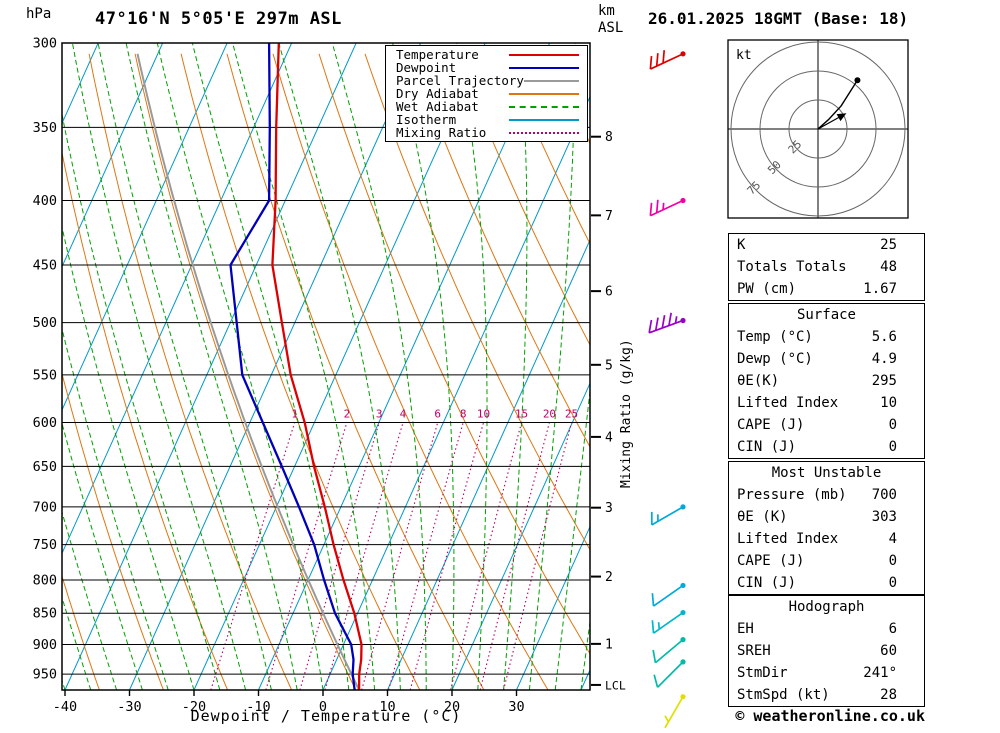  I want to click on pressure-tick-label: 350, so click(45, 128).